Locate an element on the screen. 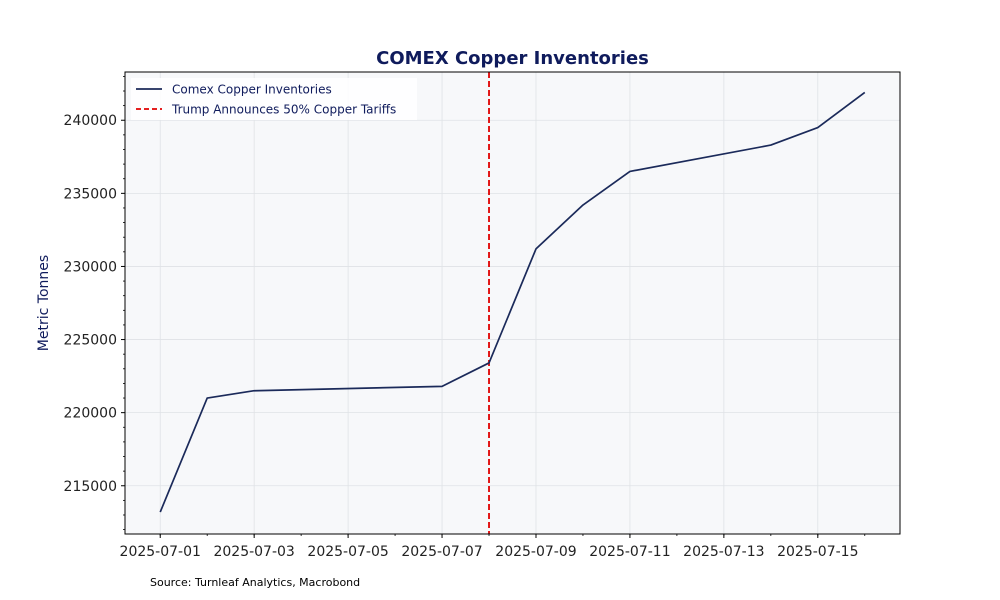 The image size is (1000, 600). legend-entry-inventories-label: Comex Copper Inventories is located at coordinates (252, 90).